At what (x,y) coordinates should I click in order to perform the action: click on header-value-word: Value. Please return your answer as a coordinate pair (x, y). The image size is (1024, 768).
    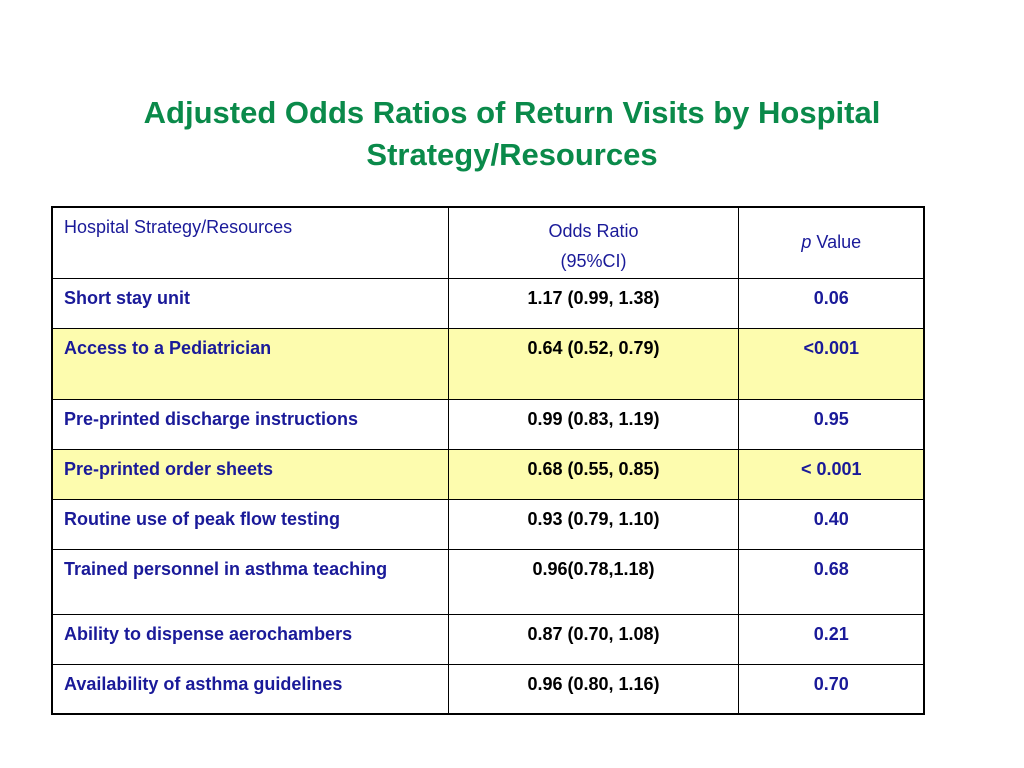
    Looking at the image, I should click on (836, 242).